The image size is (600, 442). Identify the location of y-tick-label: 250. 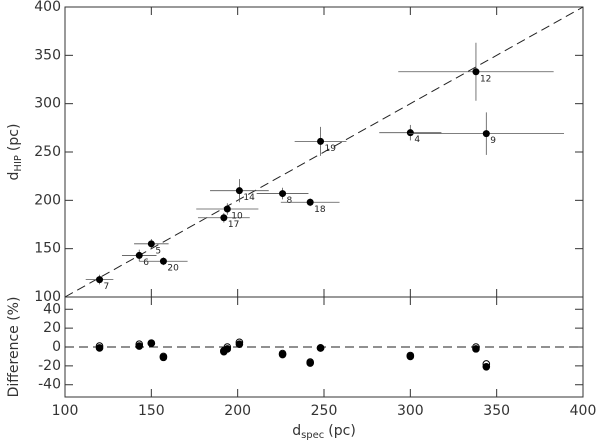
(47, 152).